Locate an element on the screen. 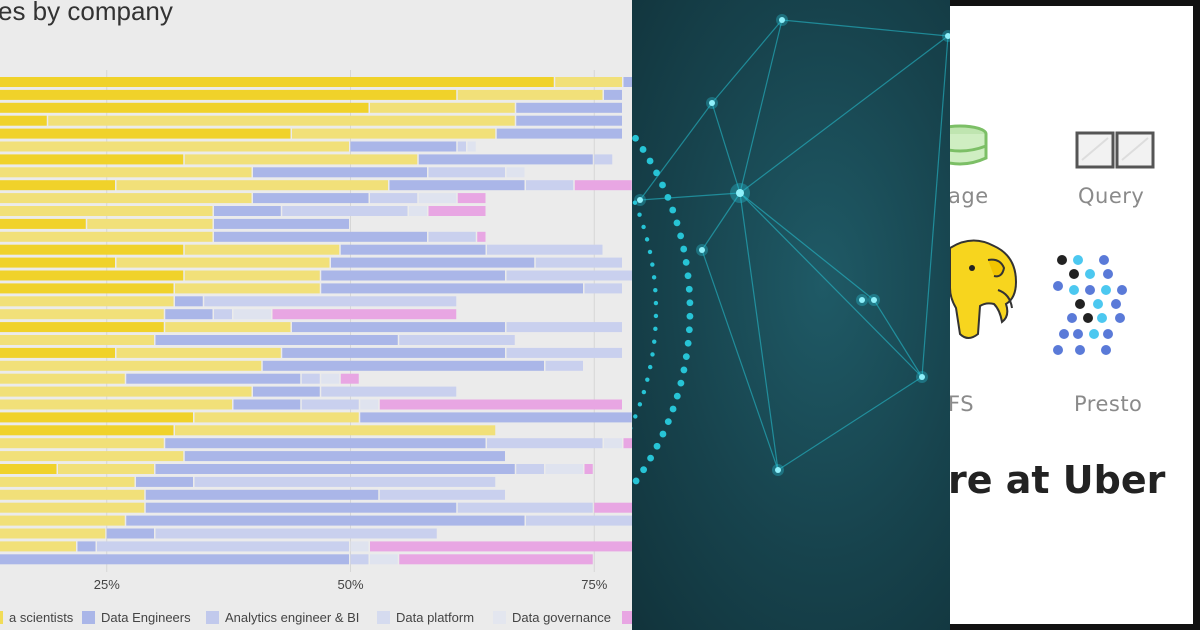 This screenshot has height=630, width=1200. hdfs-label: FS is located at coordinates (962, 404).